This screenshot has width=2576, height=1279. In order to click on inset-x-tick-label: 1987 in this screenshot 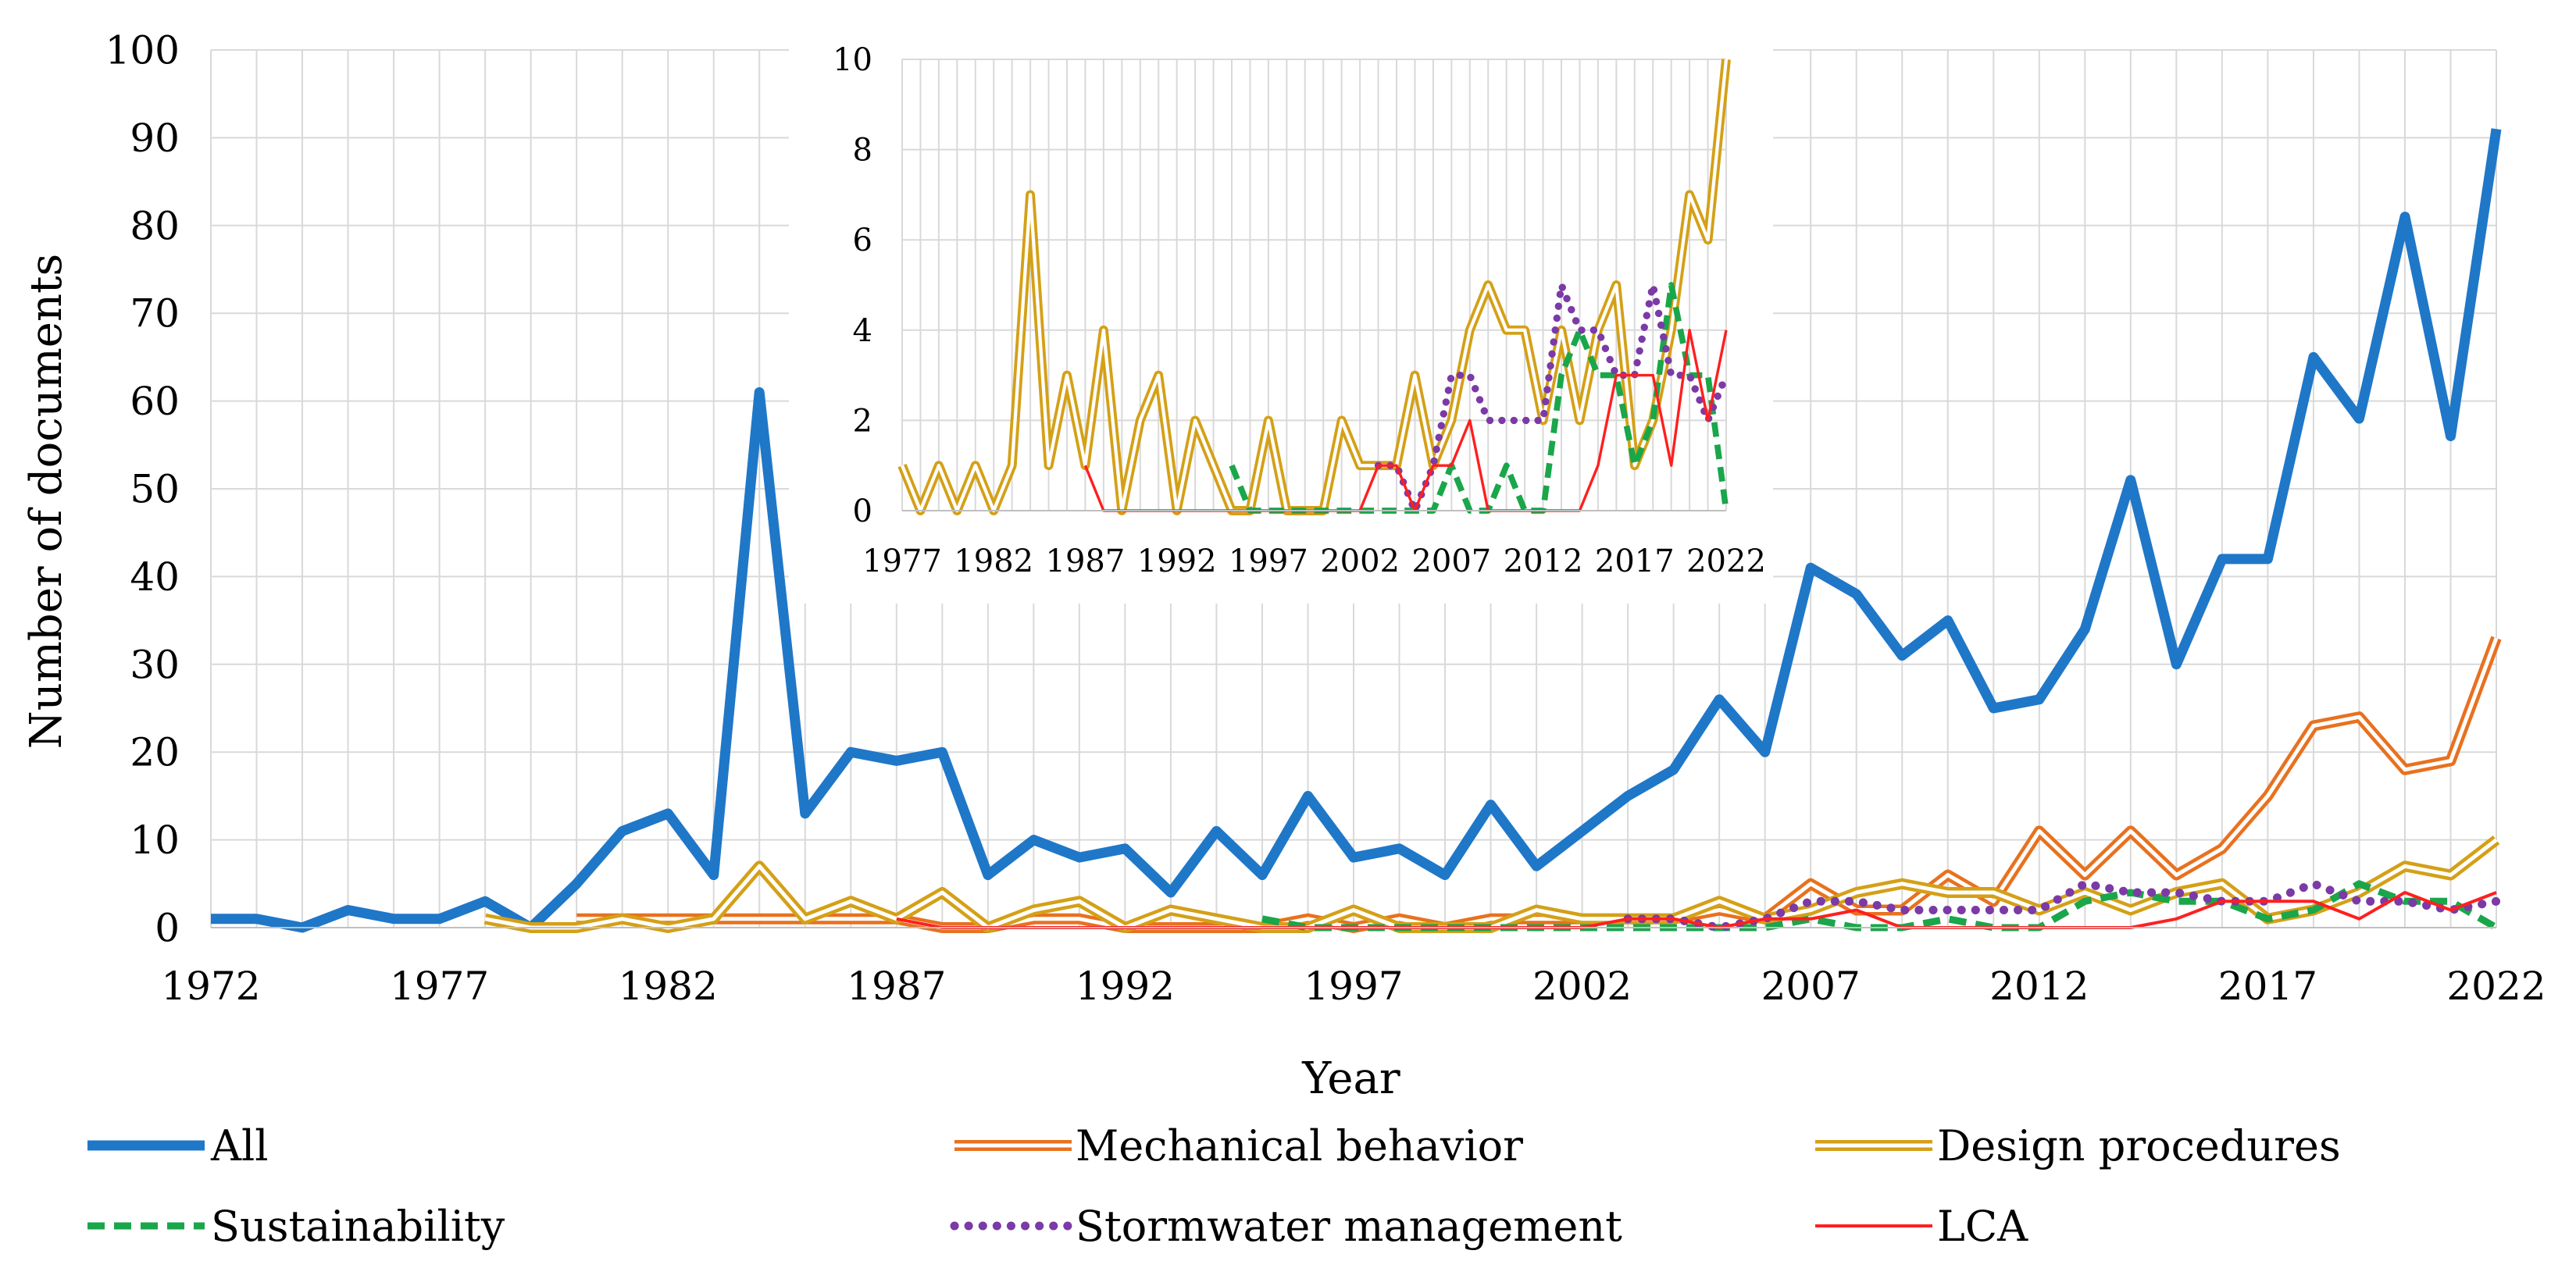, I will do `click(1086, 561)`.